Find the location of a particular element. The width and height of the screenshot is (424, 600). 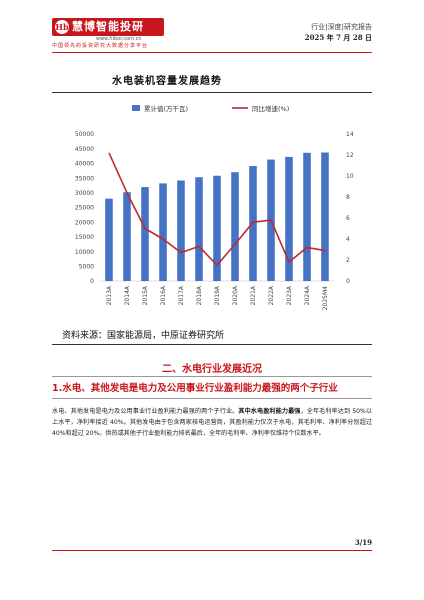

category-label: 2017A is located at coordinates (181, 295).